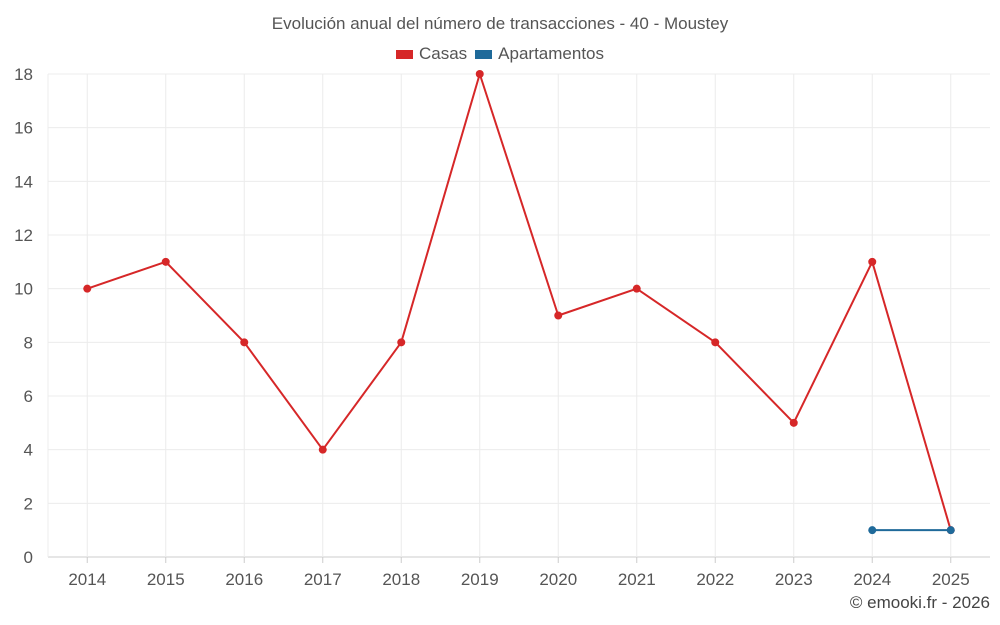  What do you see at coordinates (23, 235) in the screenshot?
I see `y-tick-label: 12` at bounding box center [23, 235].